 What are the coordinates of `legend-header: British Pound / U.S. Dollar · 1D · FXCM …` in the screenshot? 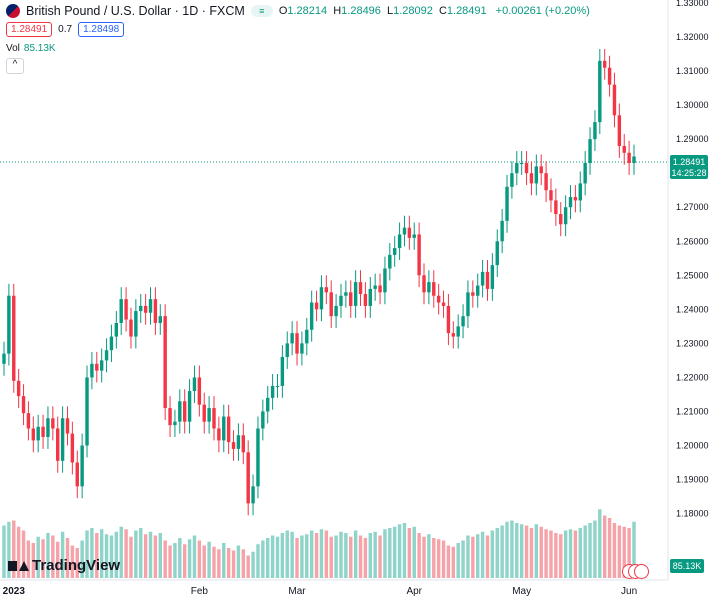 It's located at (298, 11).